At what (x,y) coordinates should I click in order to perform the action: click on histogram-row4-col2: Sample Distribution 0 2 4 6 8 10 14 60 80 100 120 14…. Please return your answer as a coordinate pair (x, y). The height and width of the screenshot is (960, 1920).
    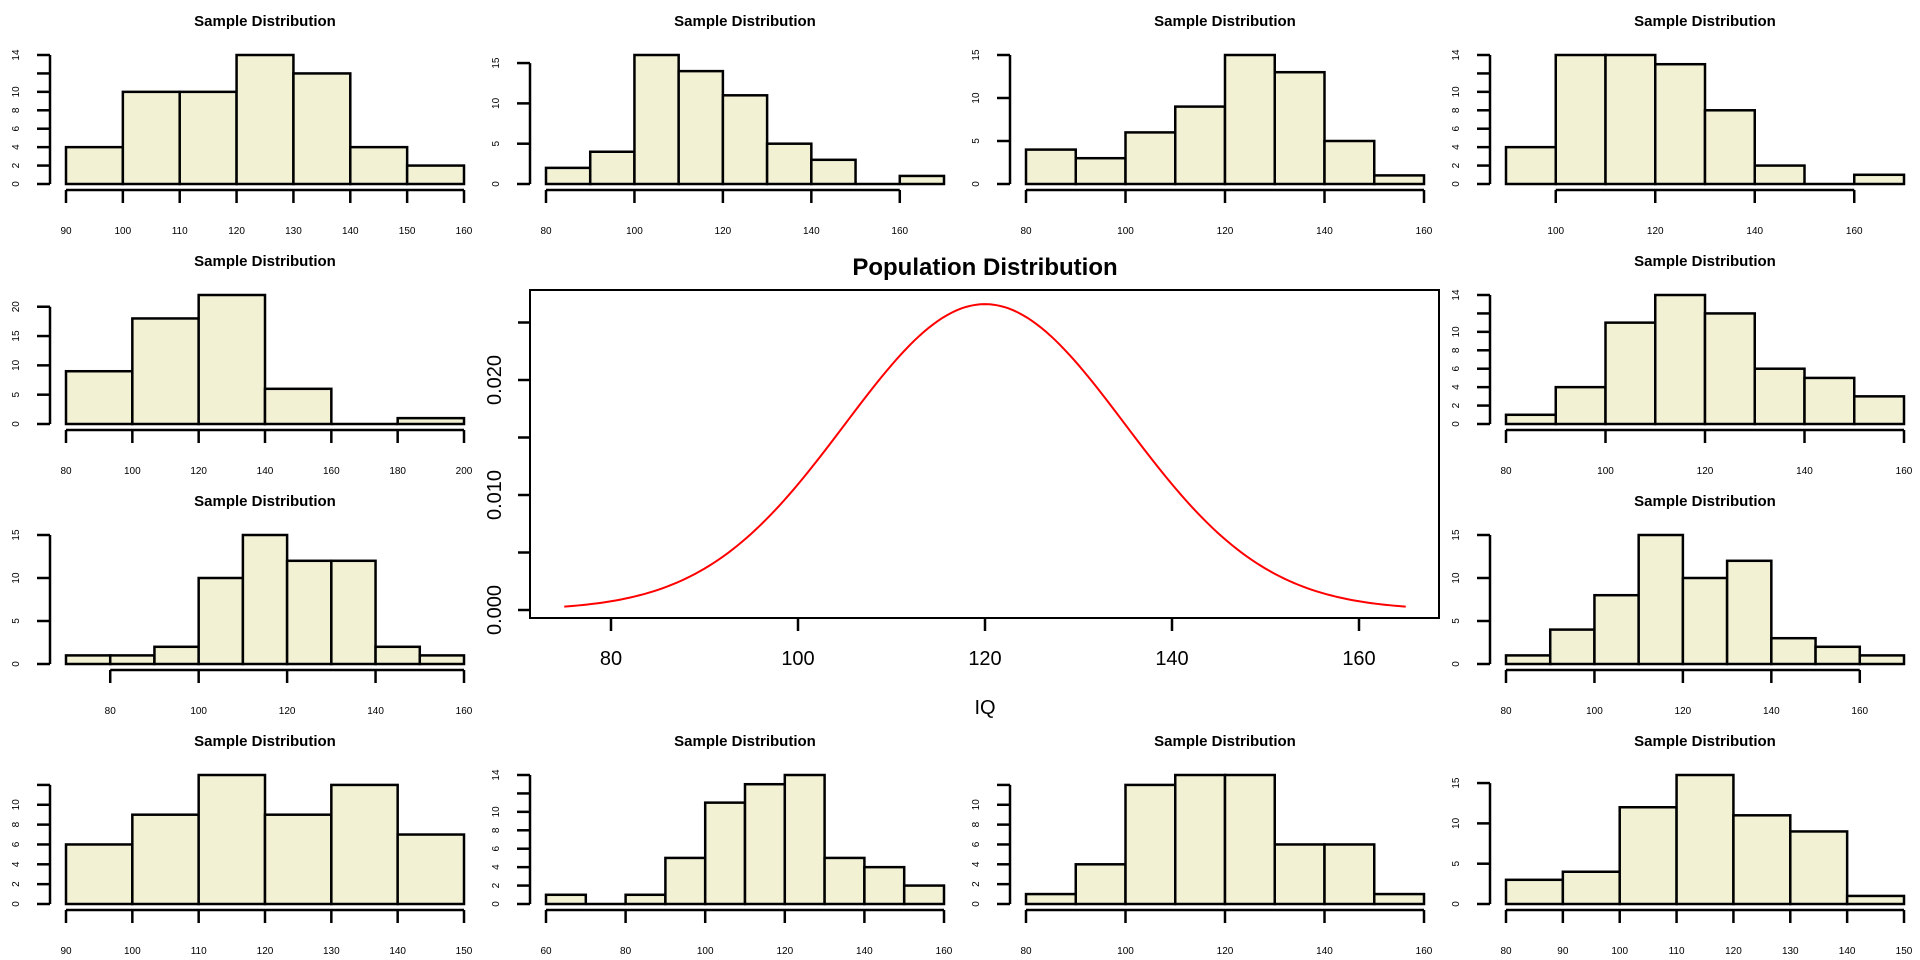
    Looking at the image, I should click on (722, 845).